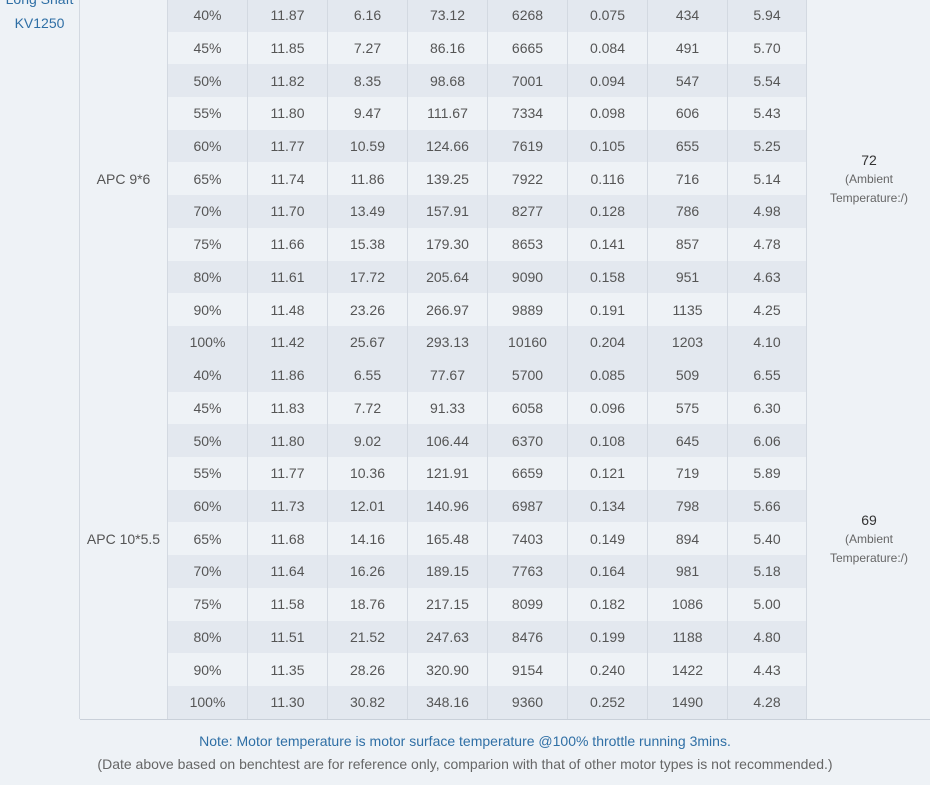  What do you see at coordinates (688, 375) in the screenshot?
I see `table-cell: 509` at bounding box center [688, 375].